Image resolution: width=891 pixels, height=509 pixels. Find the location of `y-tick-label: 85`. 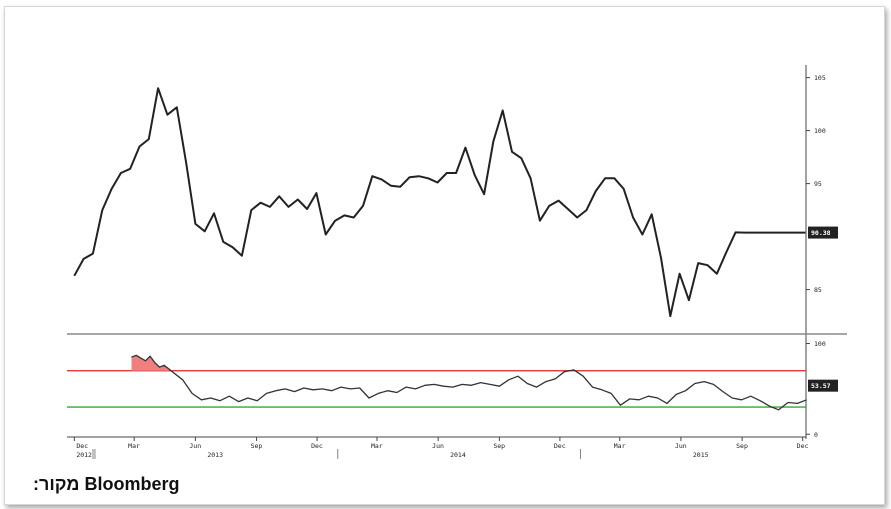

y-tick-label: 85 is located at coordinates (818, 290).